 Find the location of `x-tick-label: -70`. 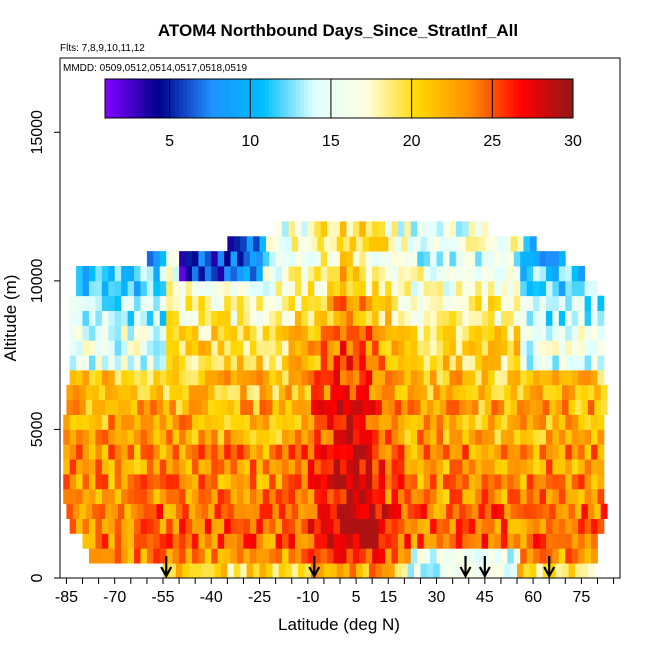

x-tick-label: -70 is located at coordinates (114, 597).